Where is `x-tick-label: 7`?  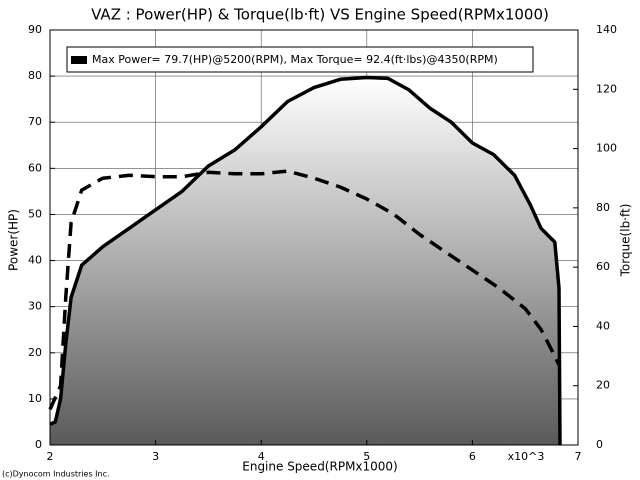
x-tick-label: 7 is located at coordinates (578, 456).